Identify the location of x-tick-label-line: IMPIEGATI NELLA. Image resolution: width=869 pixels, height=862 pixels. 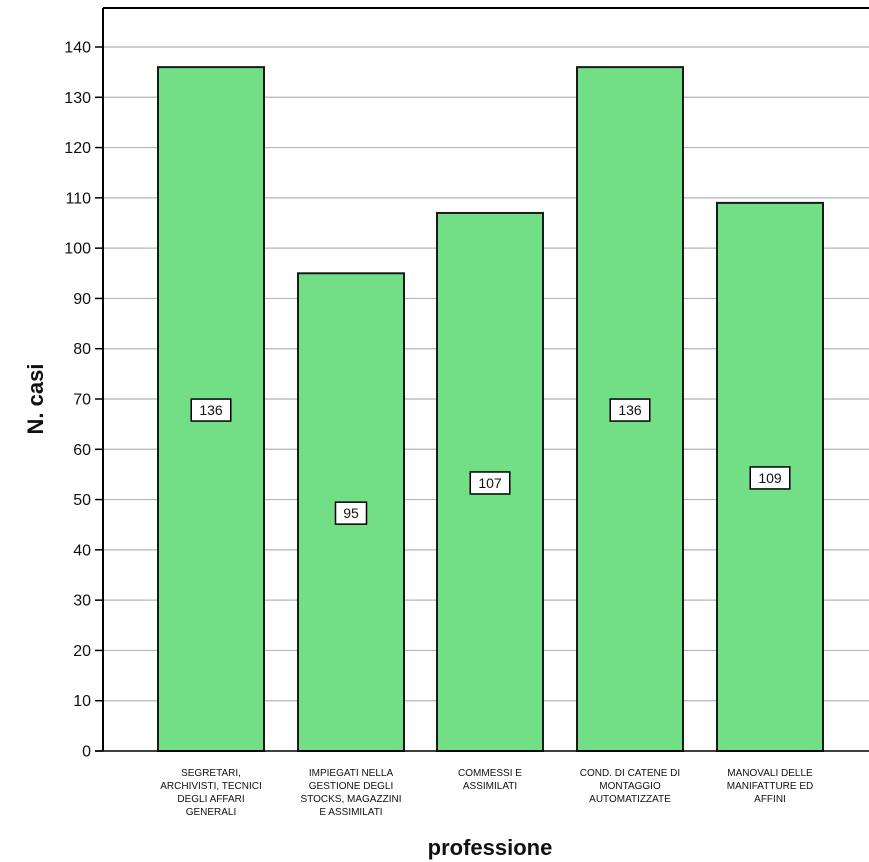
(351, 773).